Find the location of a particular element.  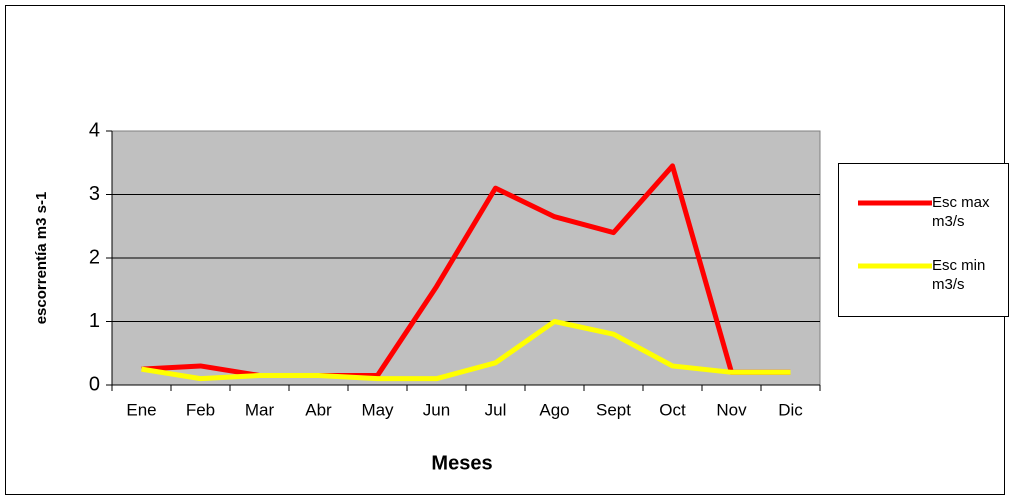

y-tick-label: 1 is located at coordinates (94, 321).